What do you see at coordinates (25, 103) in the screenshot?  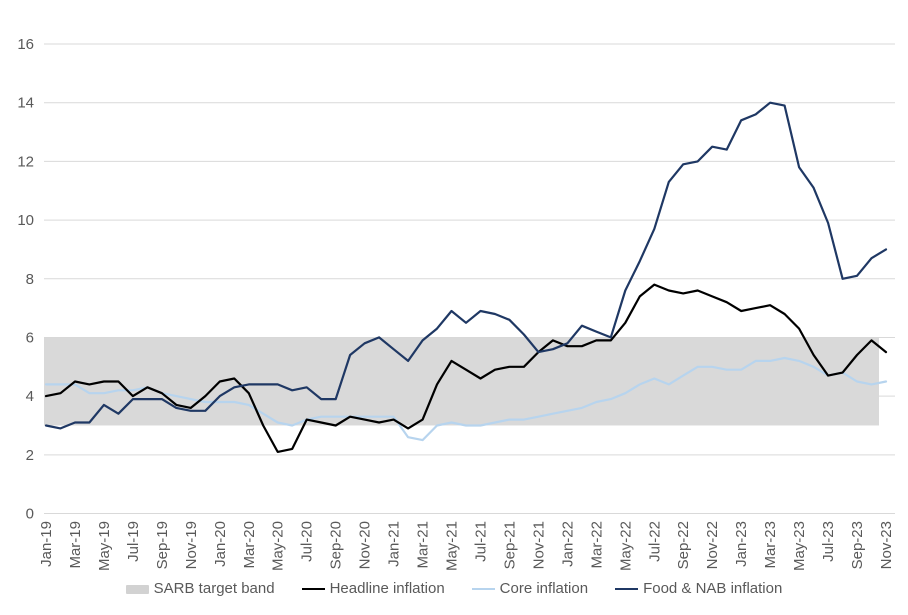 I see `y-axis-tick-label: 14` at bounding box center [25, 103].